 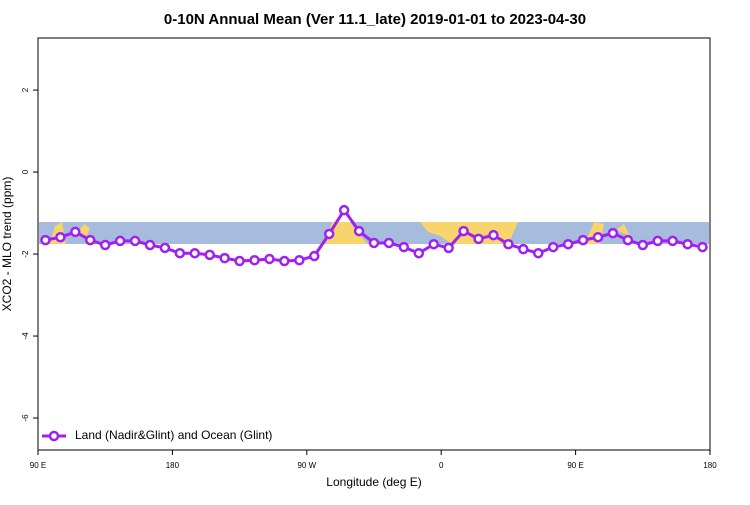 What do you see at coordinates (7, 244) in the screenshot?
I see `y-axis-label: XCO2 - MLO trend (ppm)` at bounding box center [7, 244].